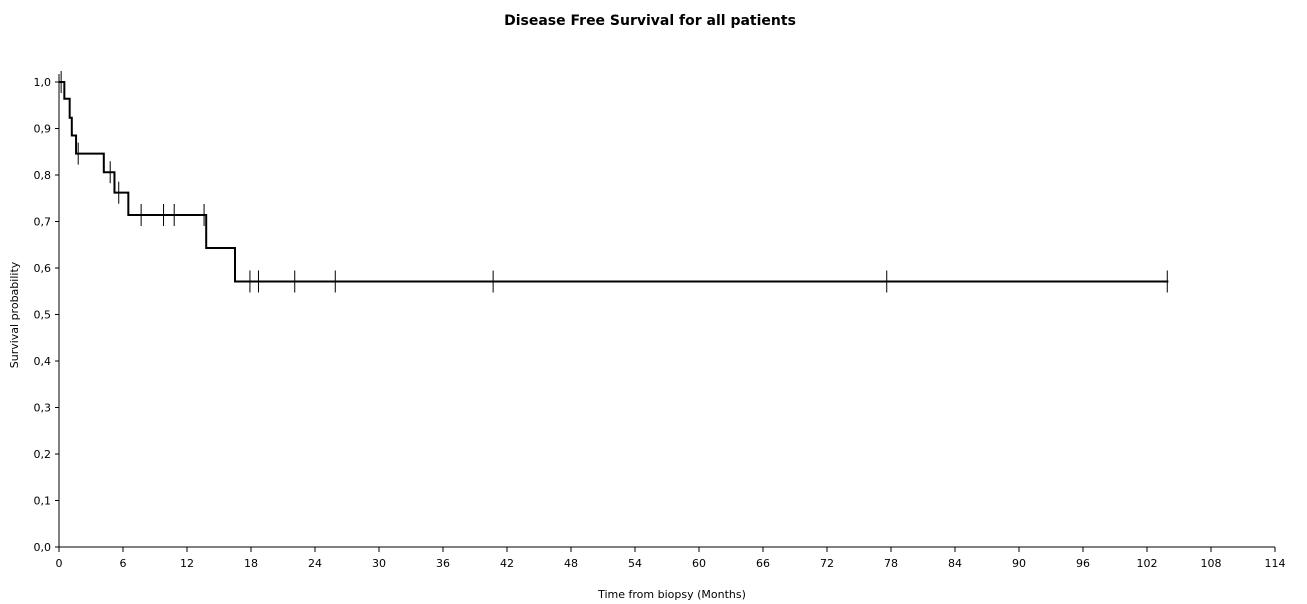  I want to click on y-tick-label: 0,2, so click(43, 454).